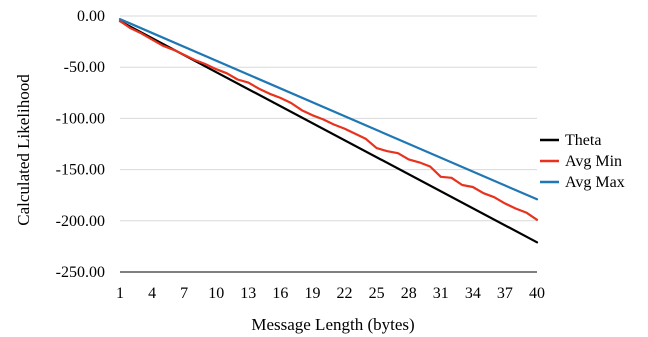 The height and width of the screenshot is (337, 648). Describe the element at coordinates (505, 293) in the screenshot. I see `x-tick-label: 37` at that location.